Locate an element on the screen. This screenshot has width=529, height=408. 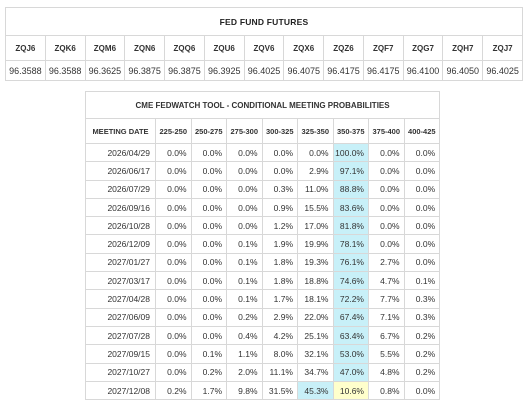
probability-cell: 63.4% is located at coordinates (350, 335).